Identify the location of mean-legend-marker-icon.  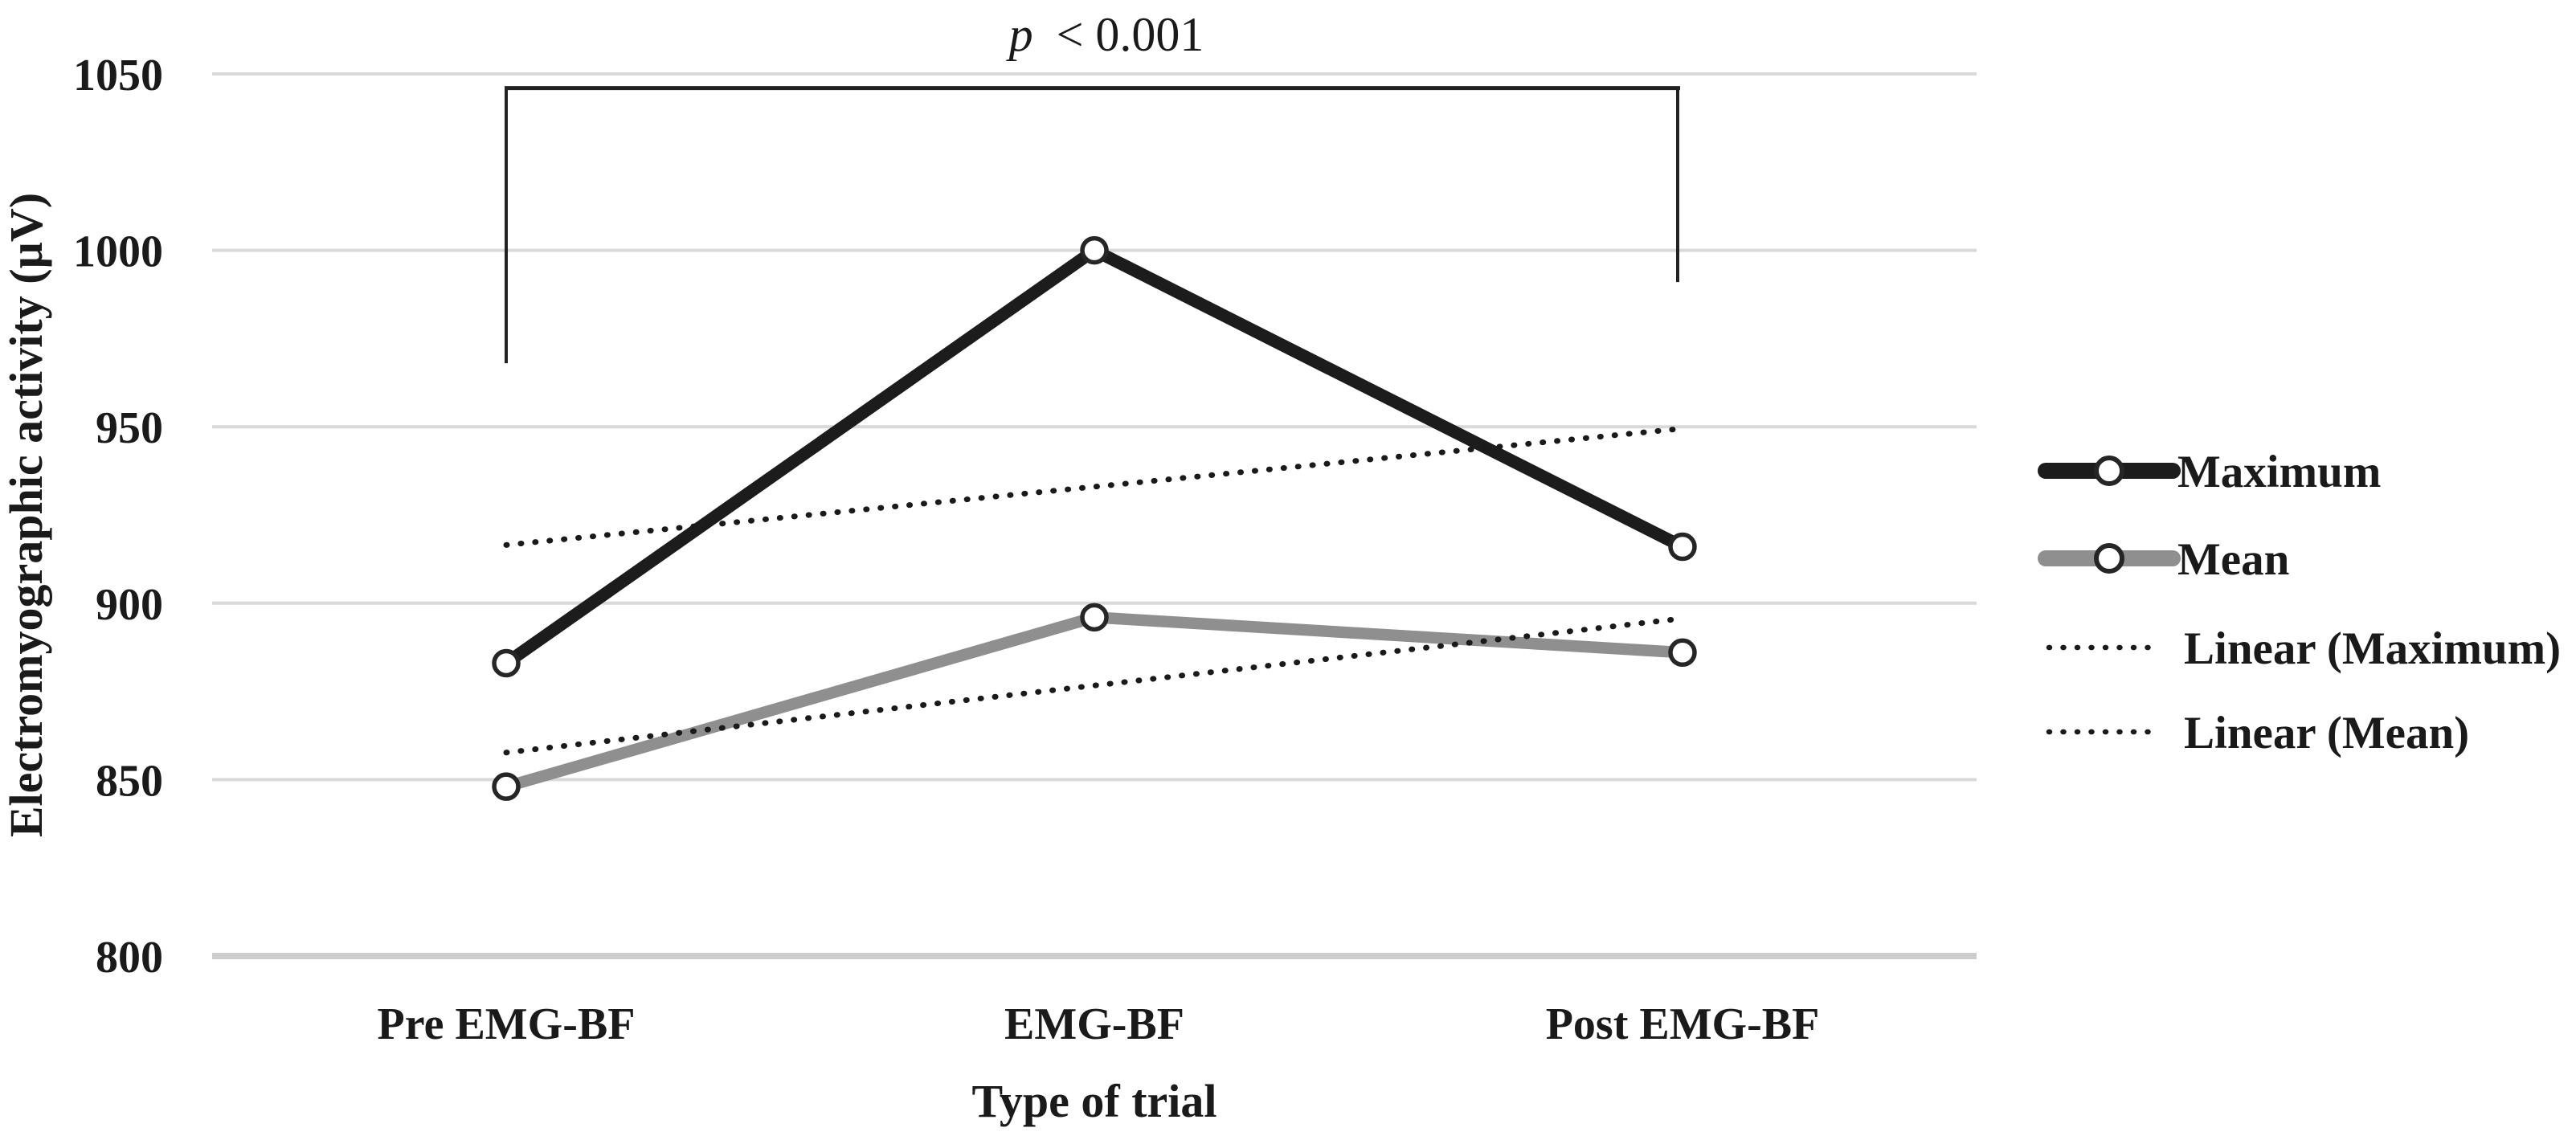
(2109, 558).